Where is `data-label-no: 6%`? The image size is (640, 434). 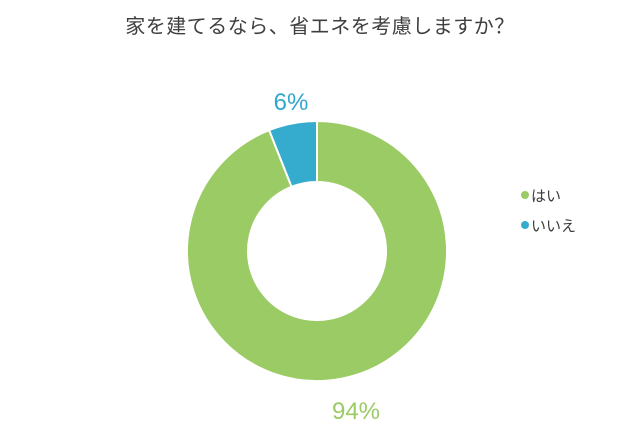 data-label-no: 6% is located at coordinates (291, 102).